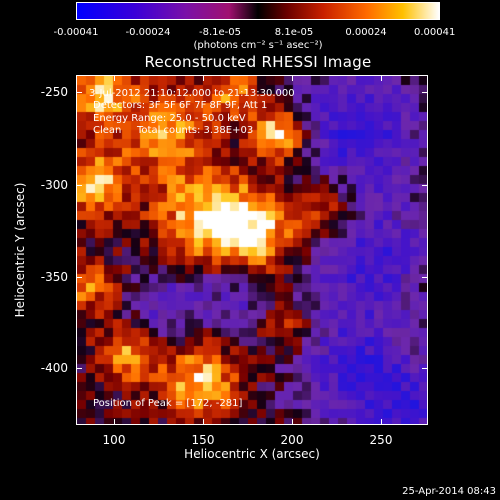 The width and height of the screenshot is (500, 500). Describe the element at coordinates (76, 32) in the screenshot. I see `colorbar-tick: -0.00041` at that location.